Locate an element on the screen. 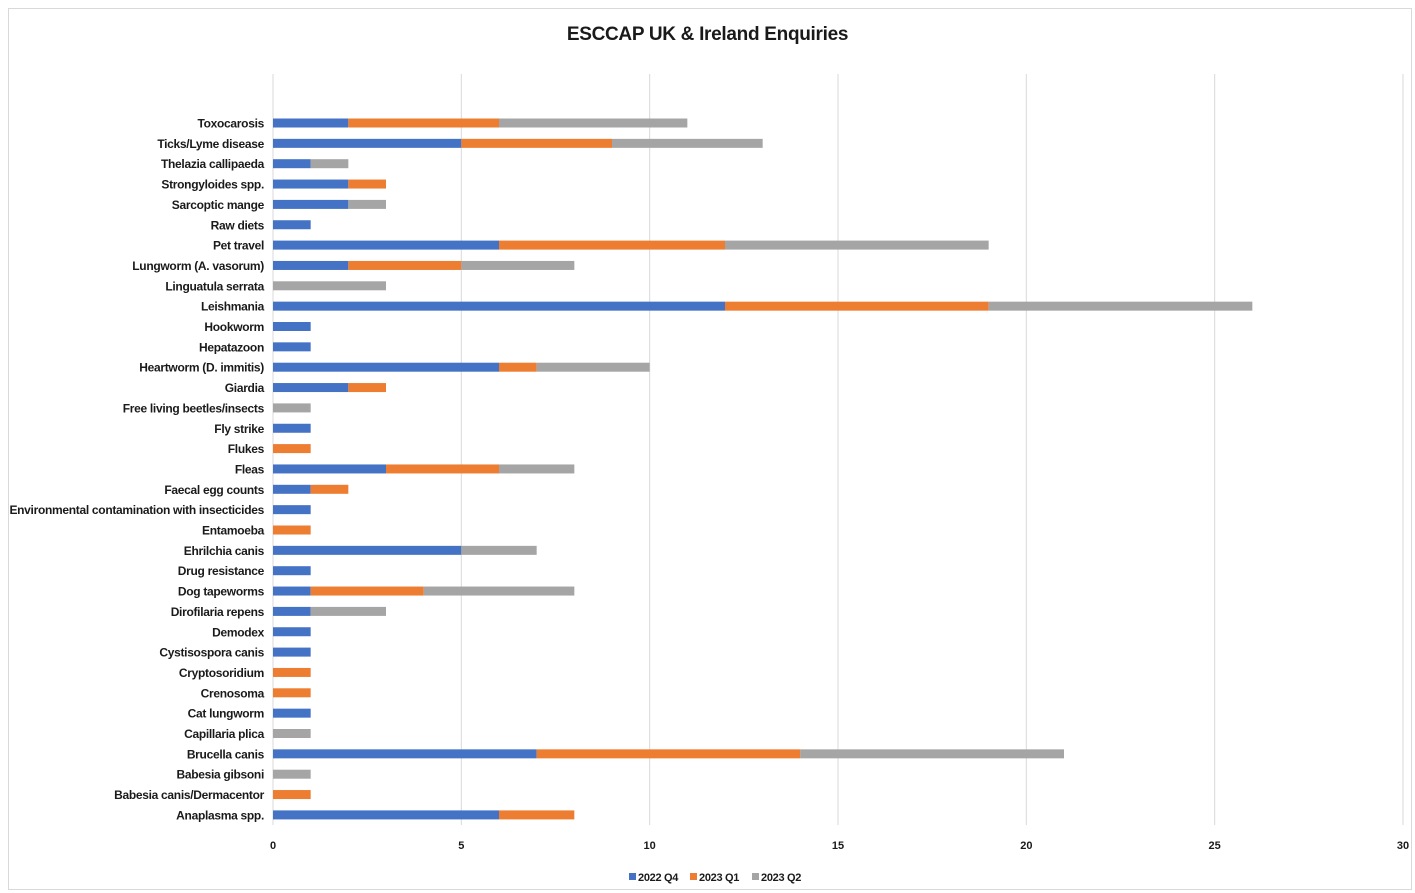  category-label: Thelazia callipaeda is located at coordinates (213, 164).